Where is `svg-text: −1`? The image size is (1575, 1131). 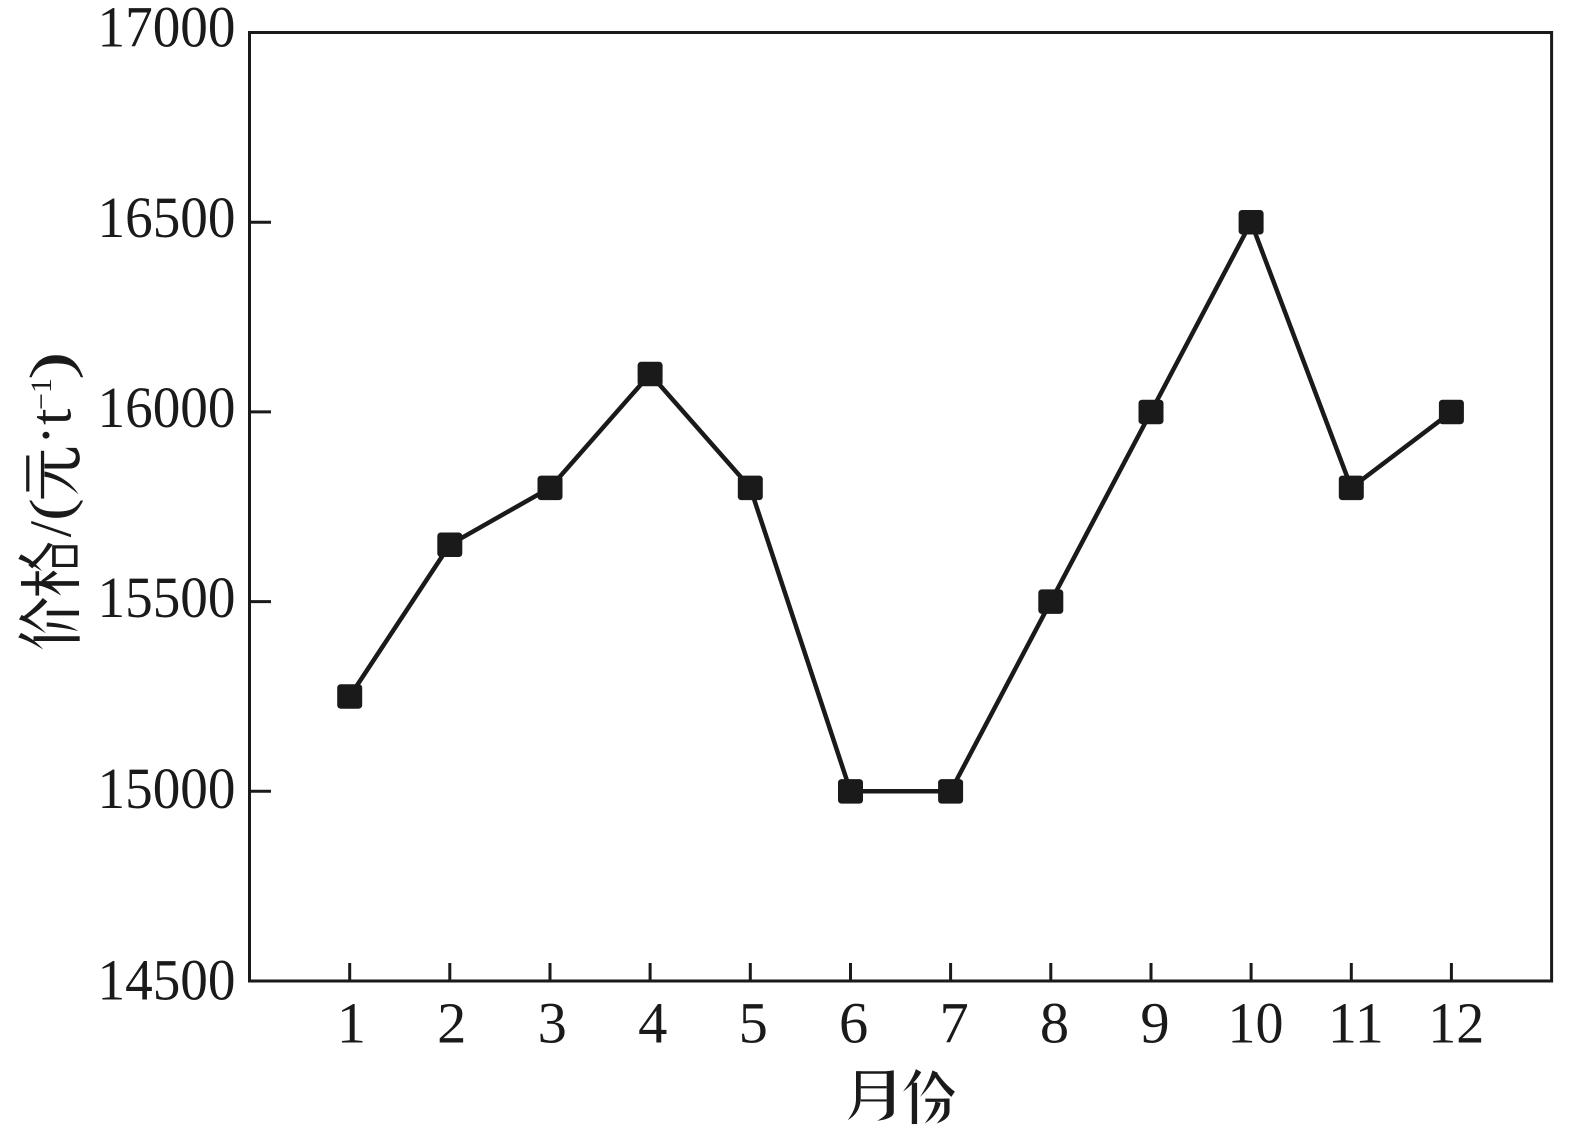 svg-text: −1 is located at coordinates (41, 394).